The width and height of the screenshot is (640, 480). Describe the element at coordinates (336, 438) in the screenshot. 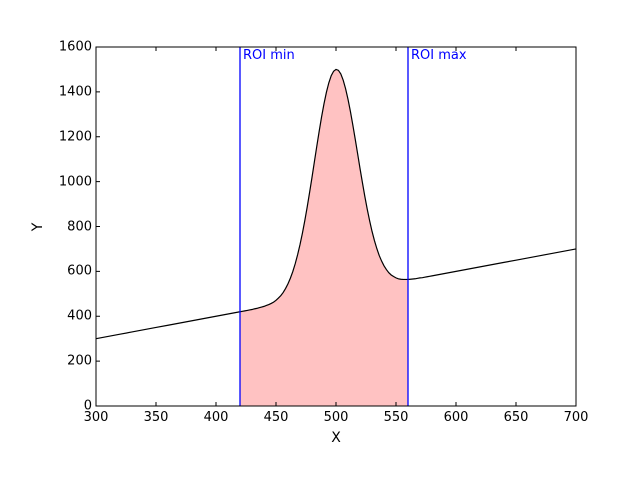

I see `x-axis-label: X` at that location.